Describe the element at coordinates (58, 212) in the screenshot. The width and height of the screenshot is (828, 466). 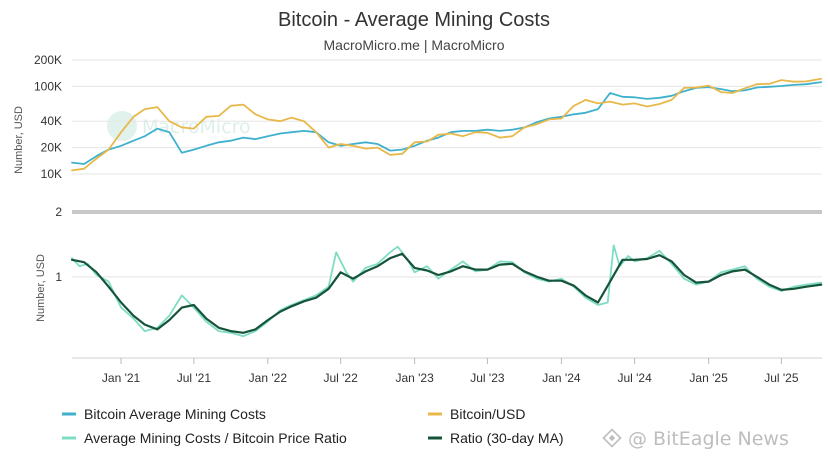
I see `y-tick-label: 2` at that location.